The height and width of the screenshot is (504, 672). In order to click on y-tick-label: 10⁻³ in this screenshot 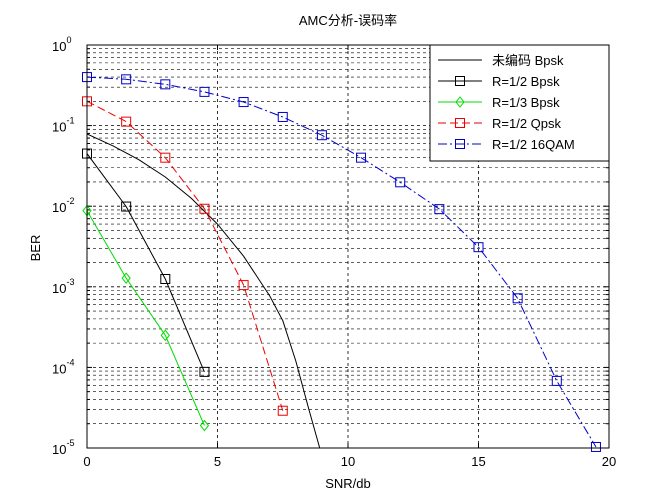, I will do `click(63, 286)`.